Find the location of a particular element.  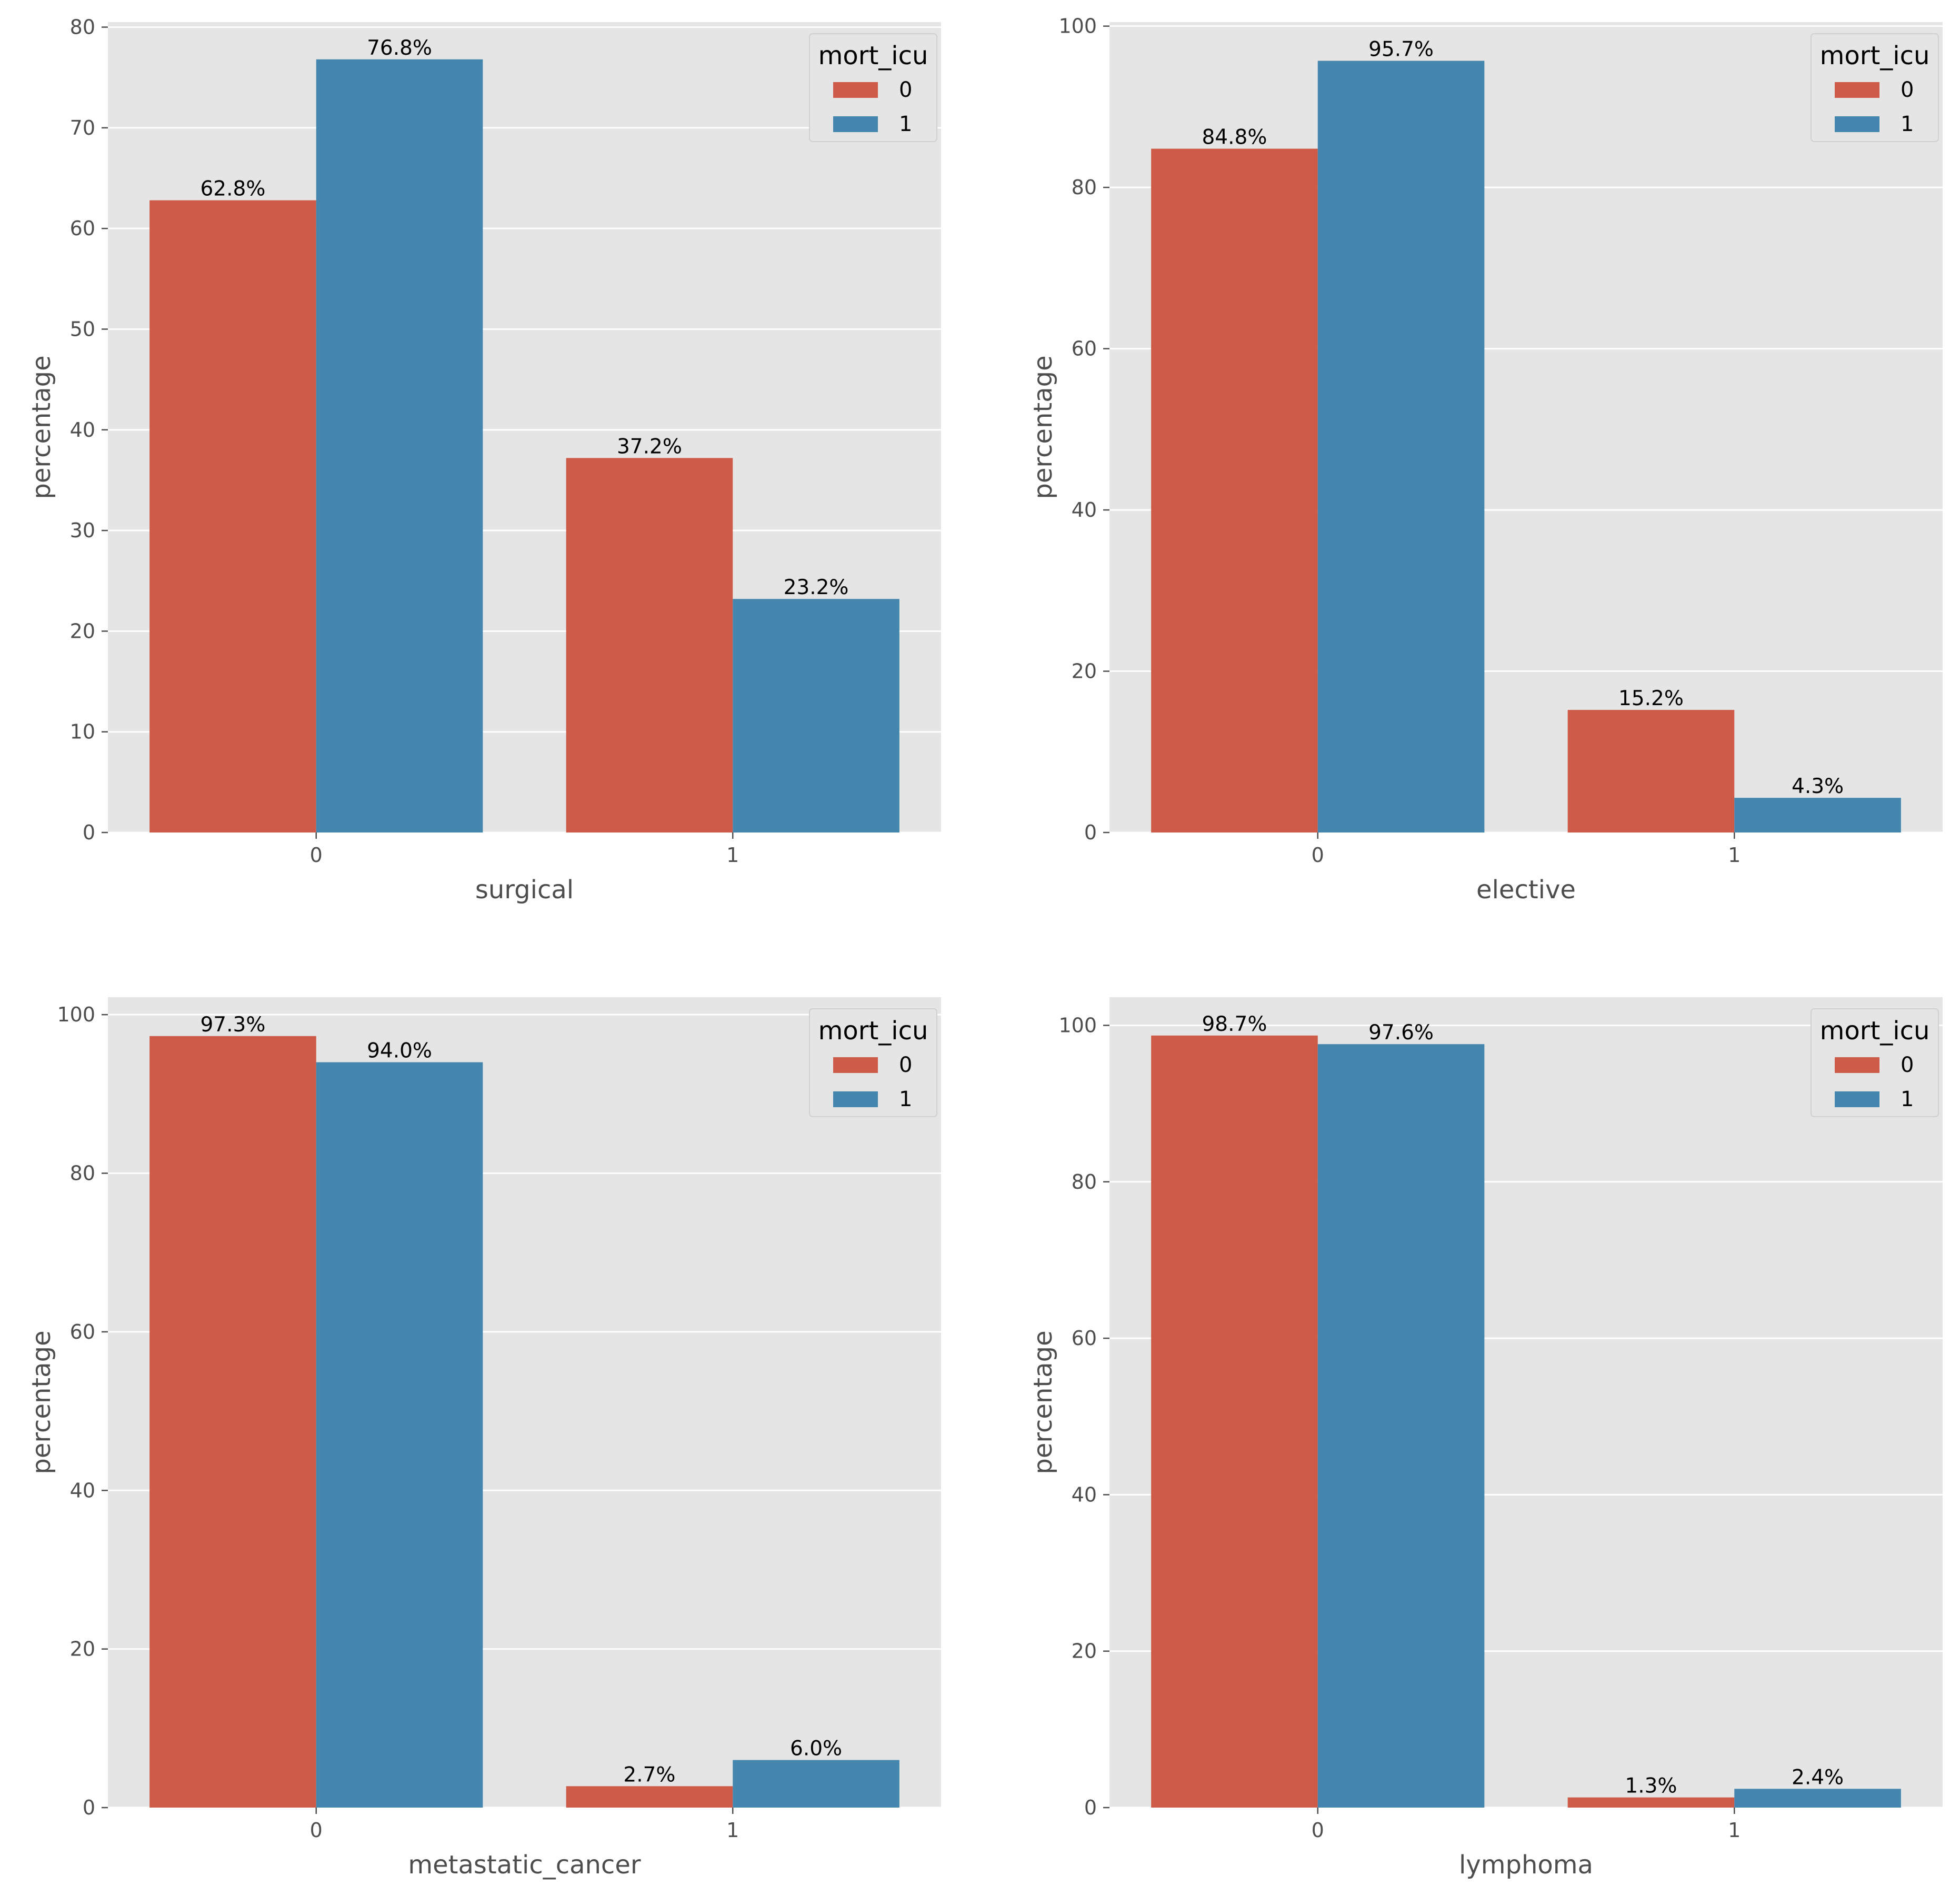

bar-data-label: 94.0% is located at coordinates (399, 1051).